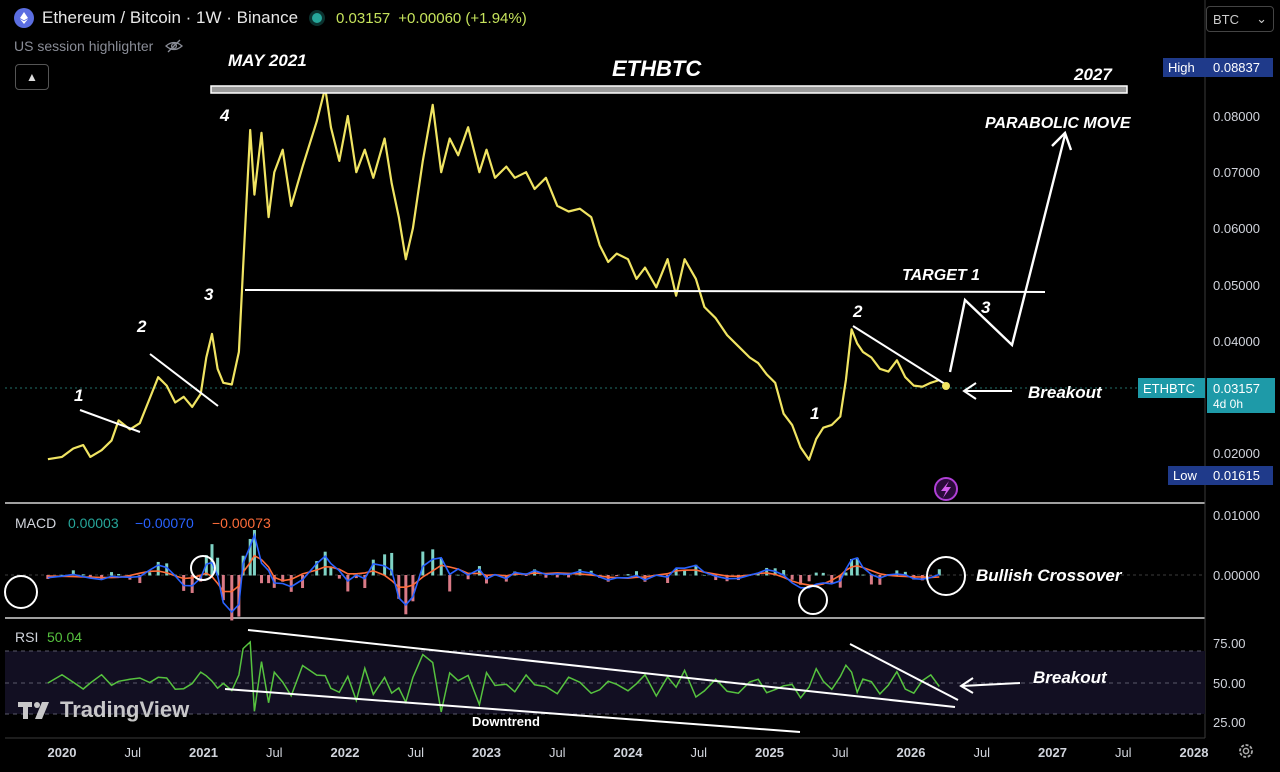 The height and width of the screenshot is (772, 1280). I want to click on price-axis-tick: 0.08000, so click(1236, 116).